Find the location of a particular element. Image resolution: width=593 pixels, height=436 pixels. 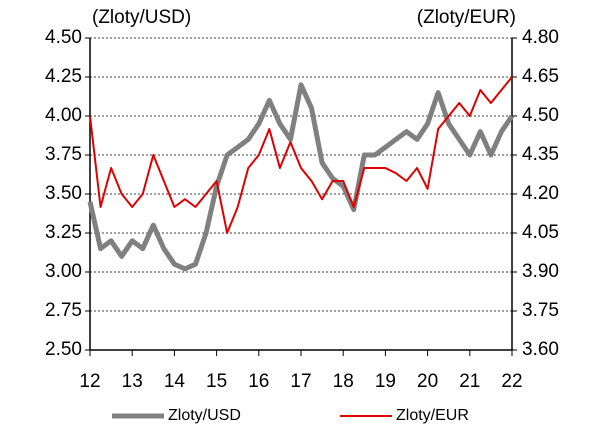

y-tick-label: 3.25 is located at coordinates (63, 232).